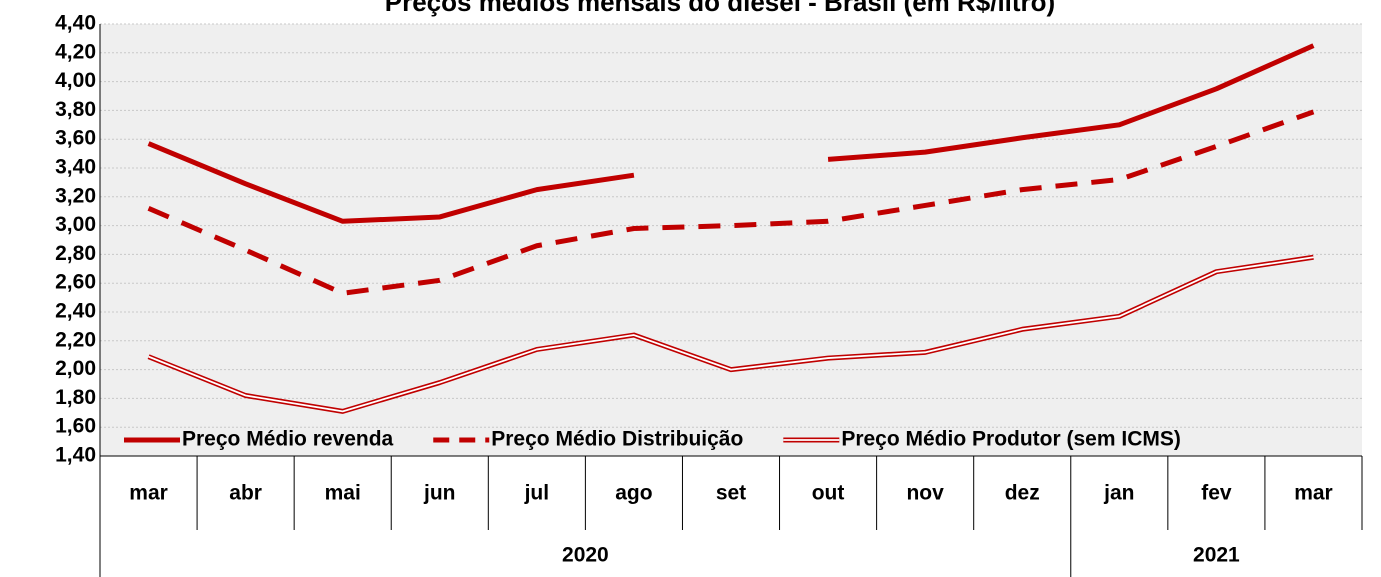  What do you see at coordinates (75, 195) in the screenshot?
I see `y-tick-label: 3,20` at bounding box center [75, 195].